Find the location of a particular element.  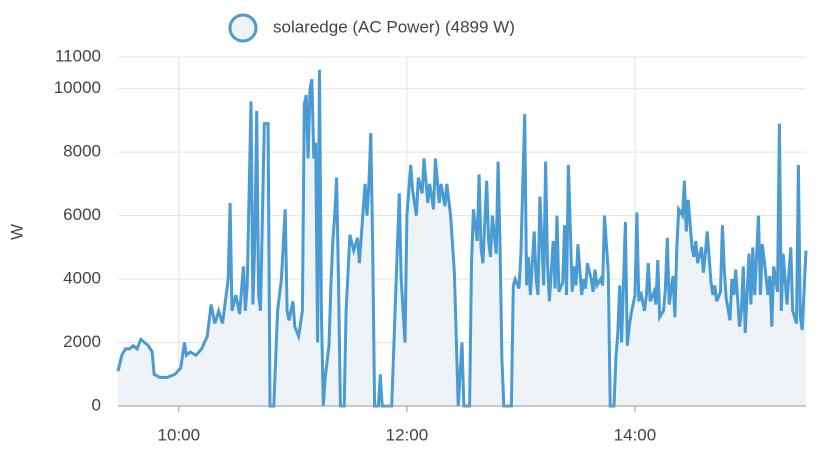

y-tick-label: 10000 is located at coordinates (77, 87).